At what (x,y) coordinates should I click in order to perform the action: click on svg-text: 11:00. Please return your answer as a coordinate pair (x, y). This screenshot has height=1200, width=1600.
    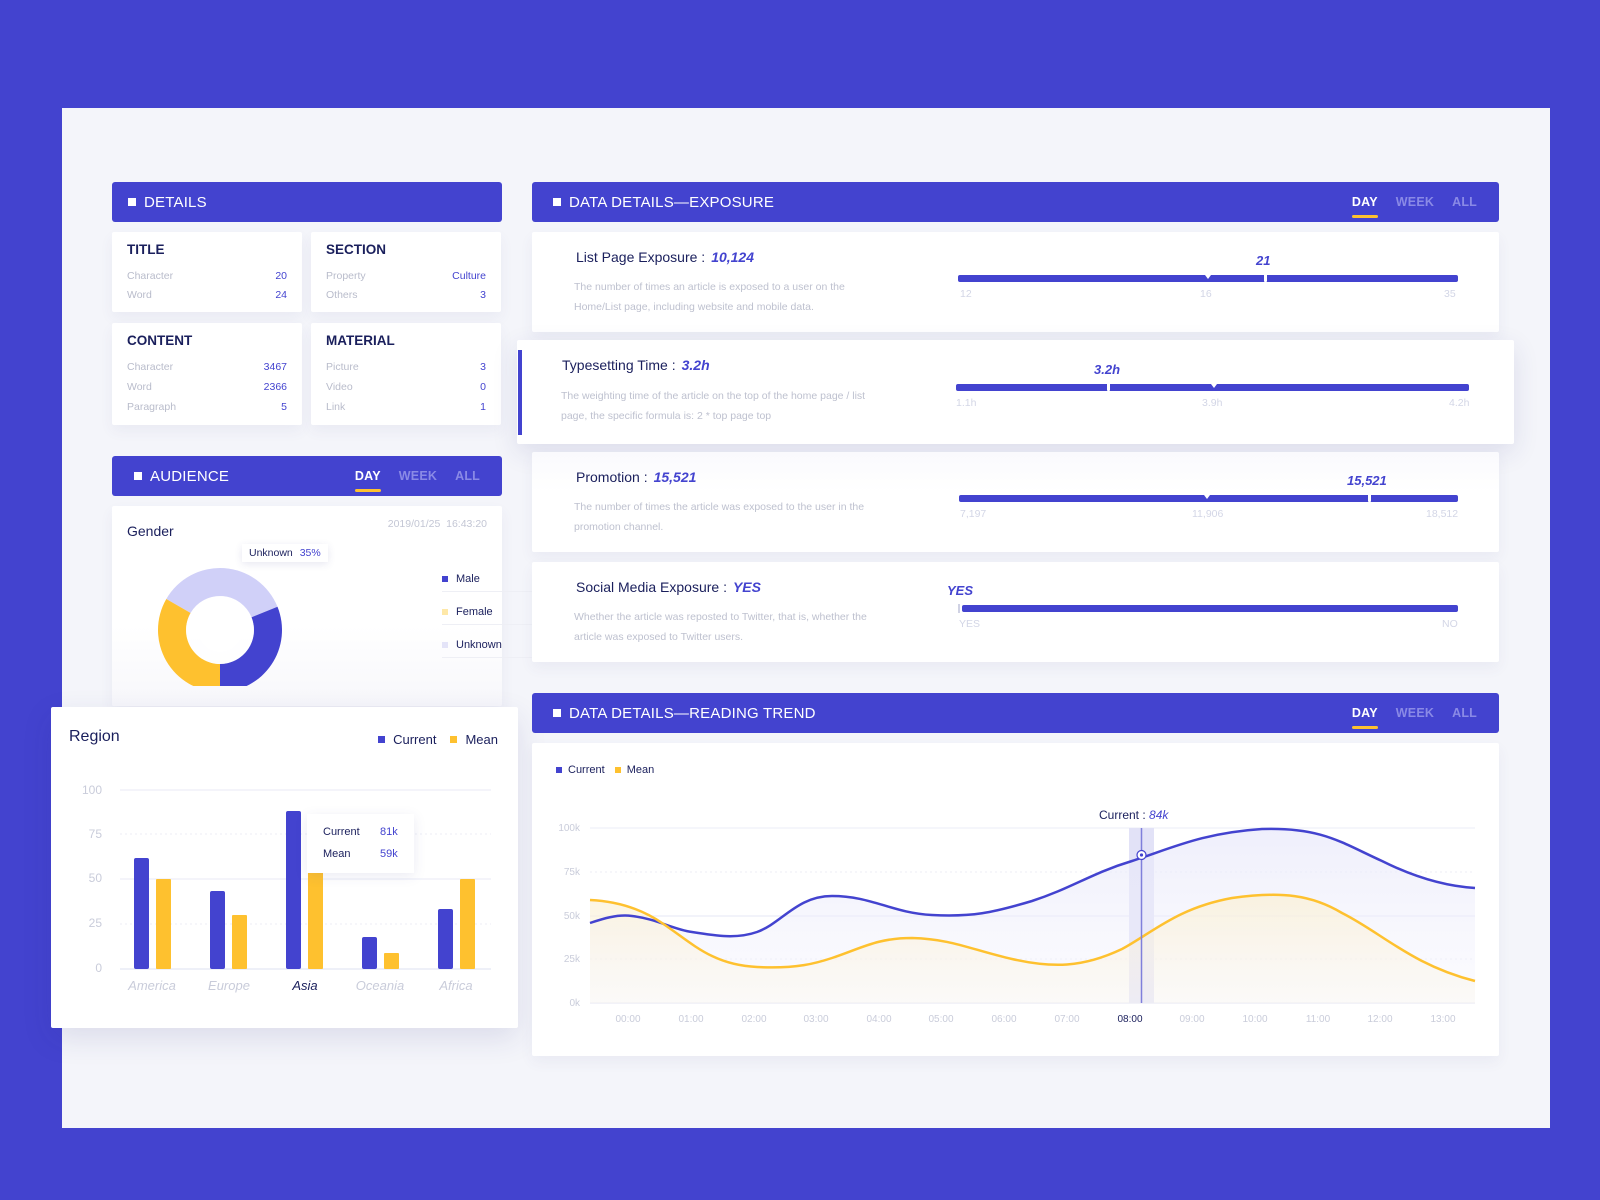
    Looking at the image, I should click on (1318, 1019).